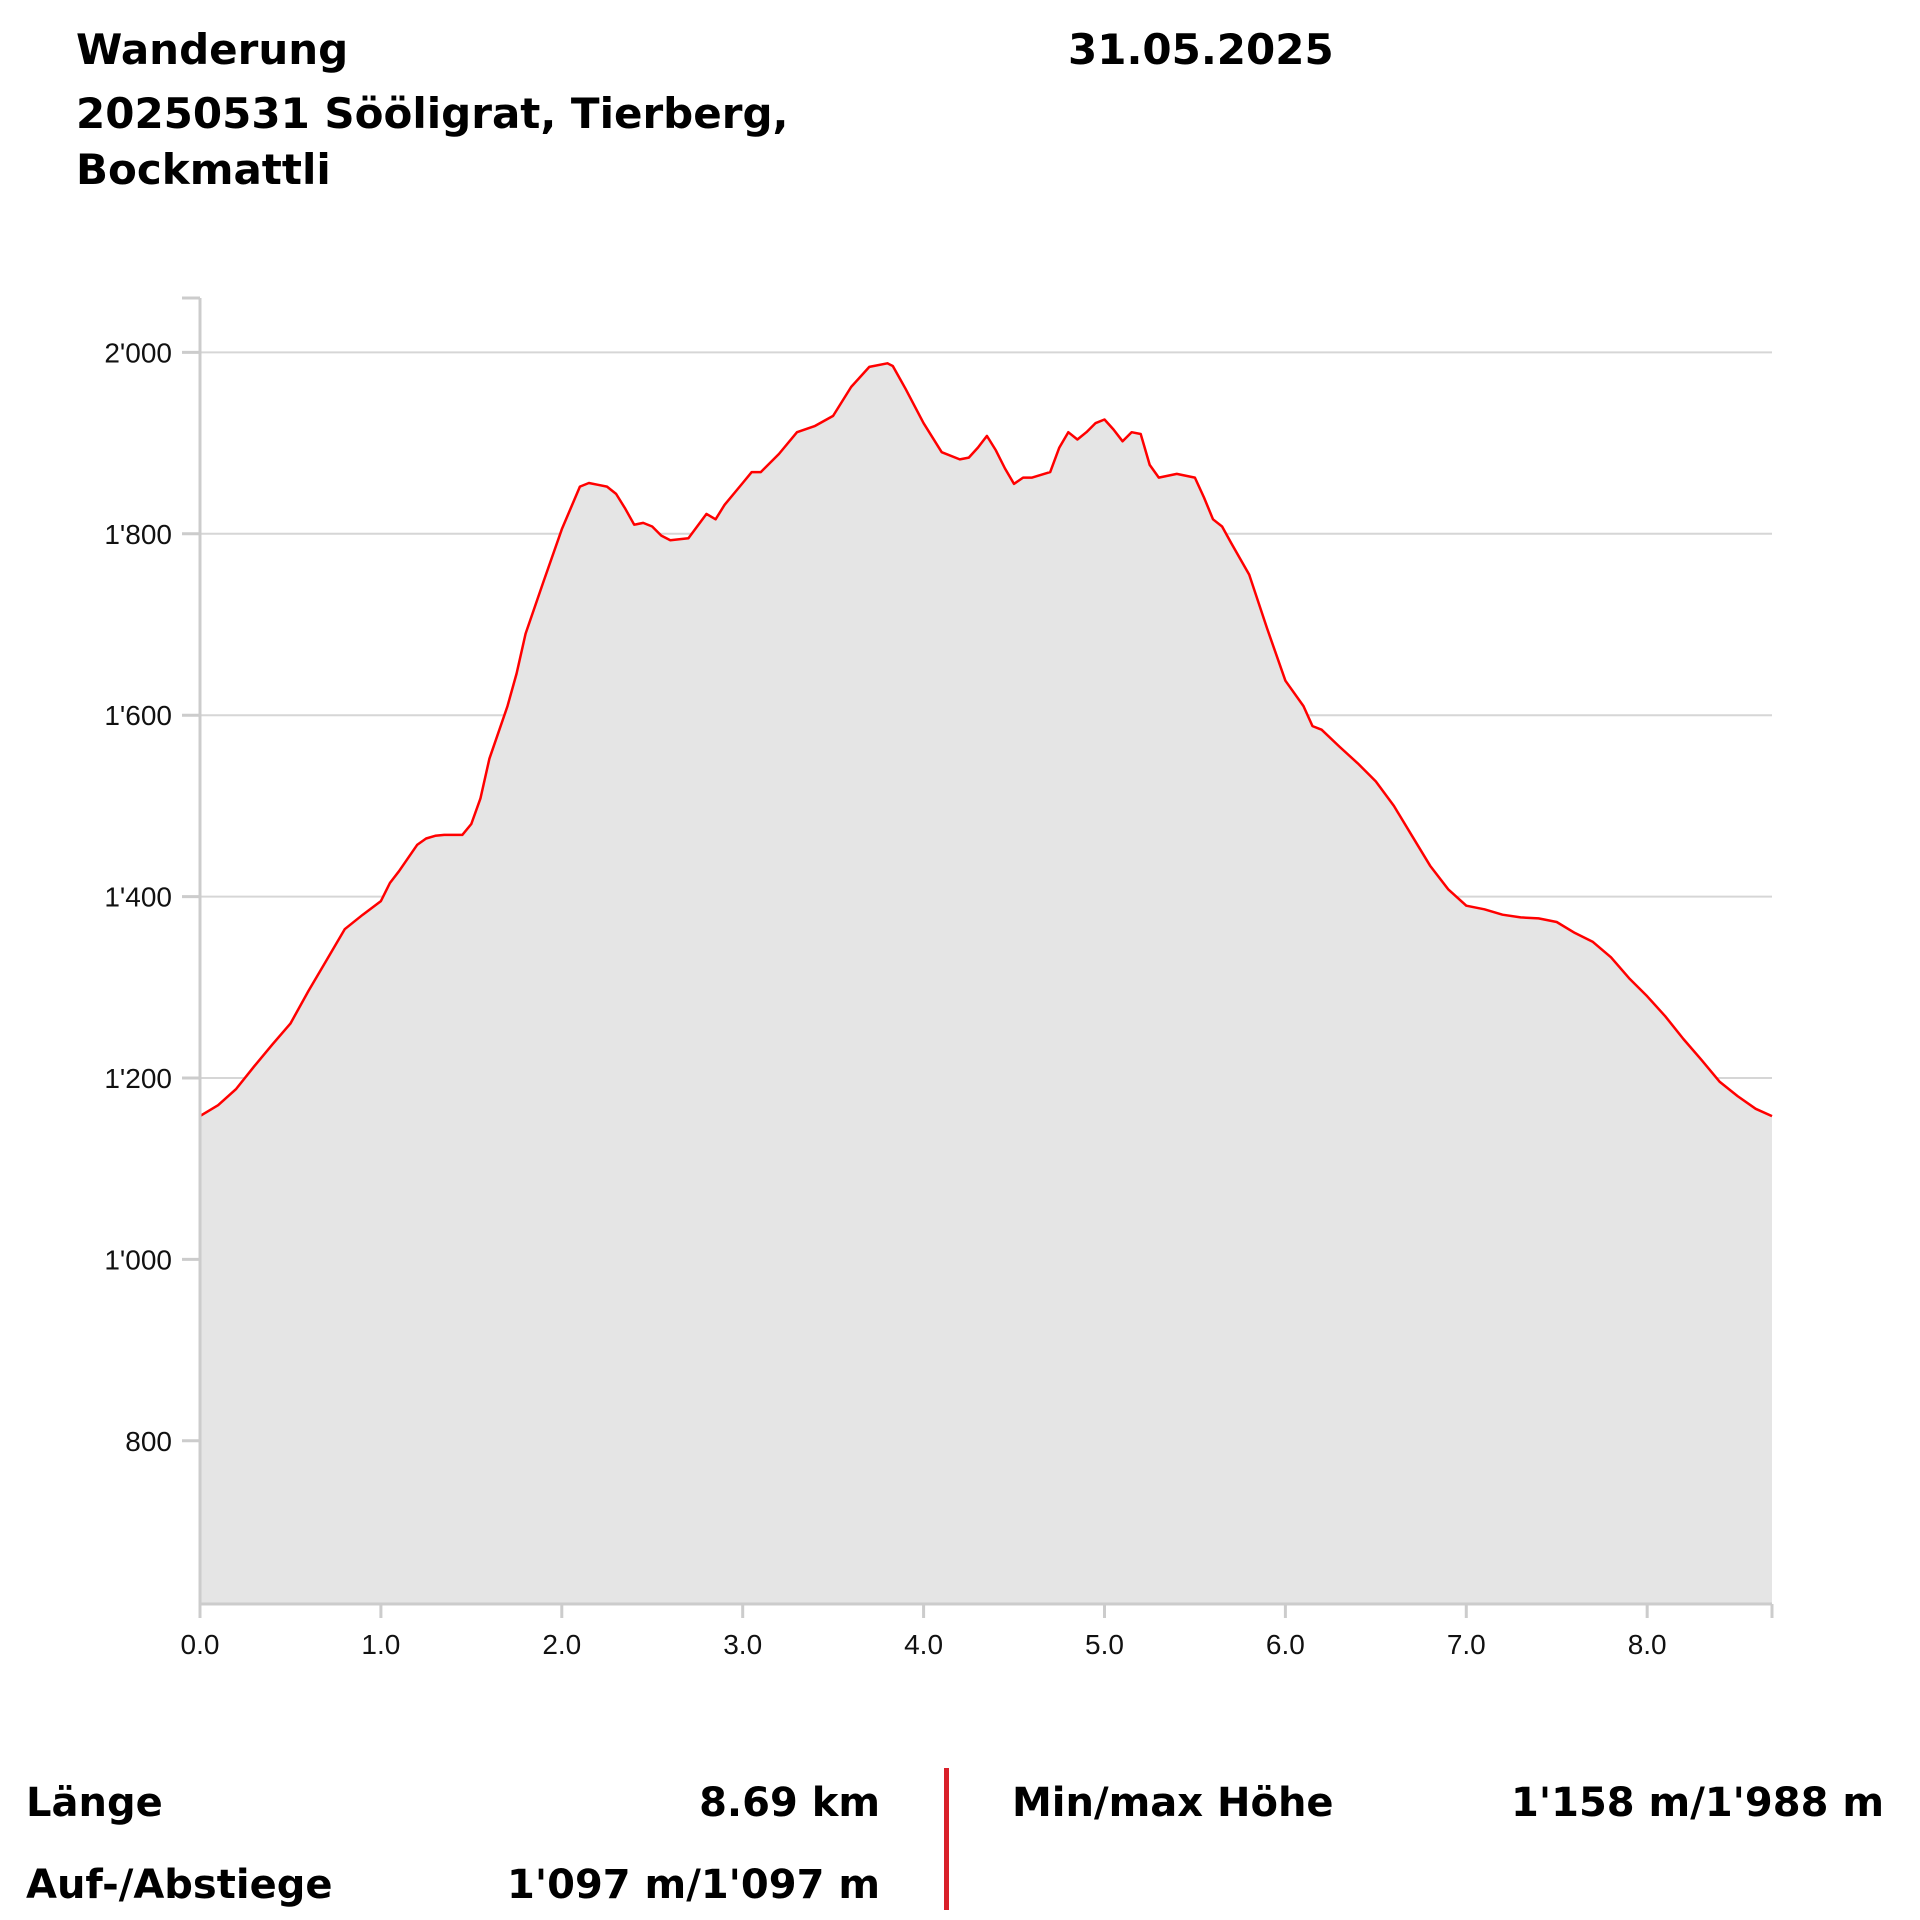  What do you see at coordinates (1647, 1644) in the screenshot?
I see `x-tick-label: 8.0` at bounding box center [1647, 1644].